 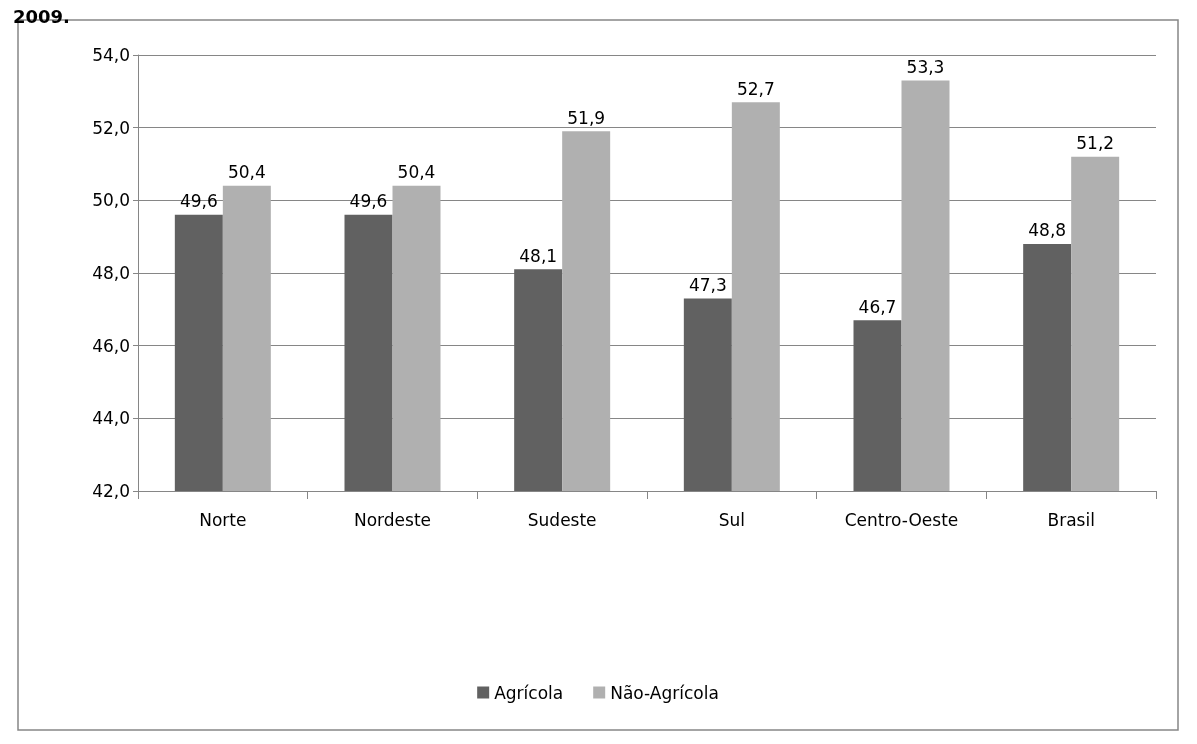 What do you see at coordinates (538, 255) in the screenshot?
I see `data-label: 48,1` at bounding box center [538, 255].